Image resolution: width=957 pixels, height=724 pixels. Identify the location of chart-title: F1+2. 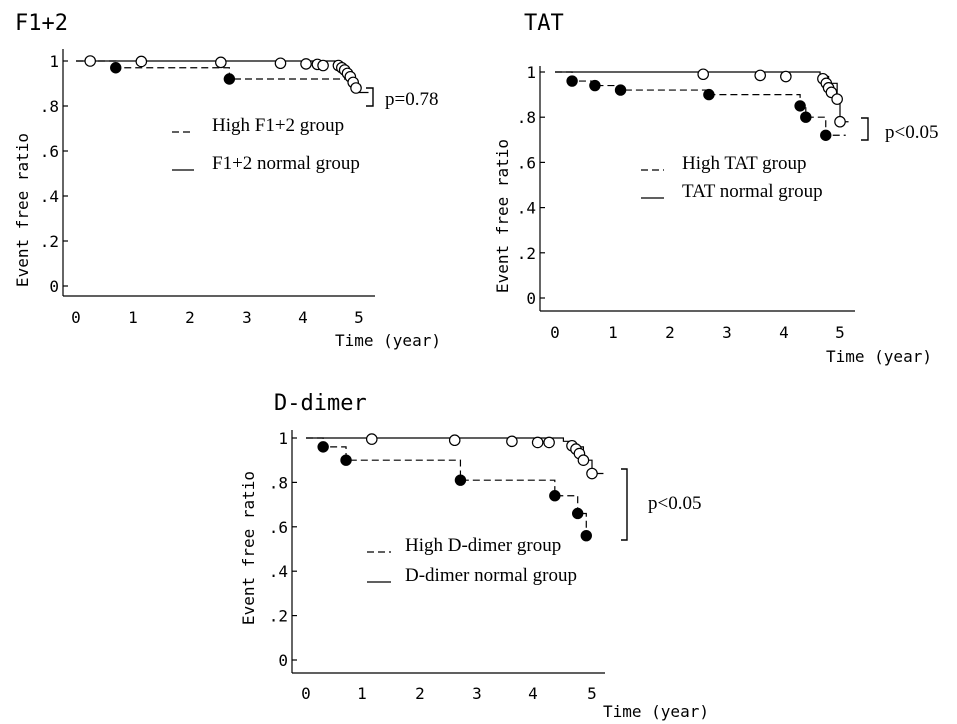
(41, 23).